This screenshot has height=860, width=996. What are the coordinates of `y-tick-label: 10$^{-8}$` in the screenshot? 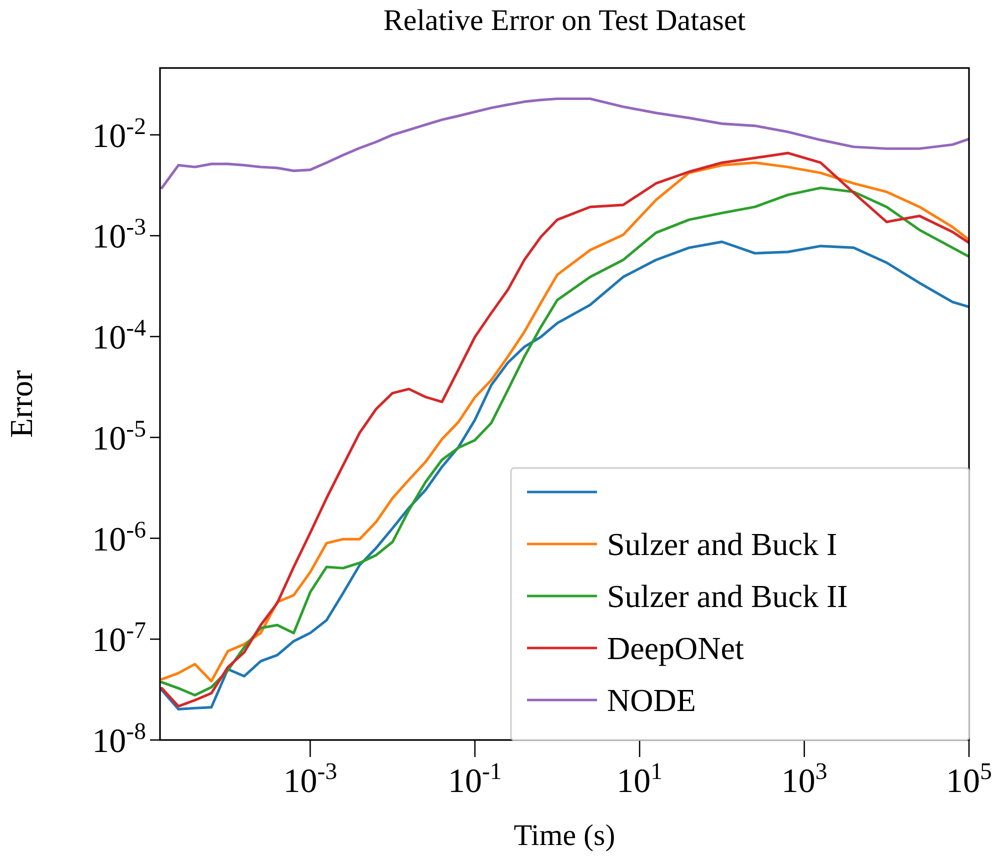 It's located at (119, 739).